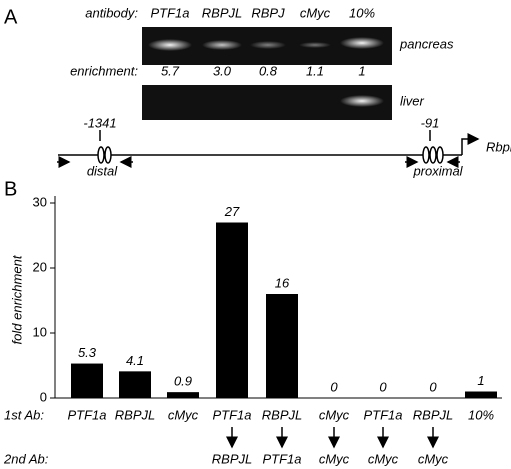 The height and width of the screenshot is (469, 511). I want to click on row-label: enrichment:, so click(104, 70).